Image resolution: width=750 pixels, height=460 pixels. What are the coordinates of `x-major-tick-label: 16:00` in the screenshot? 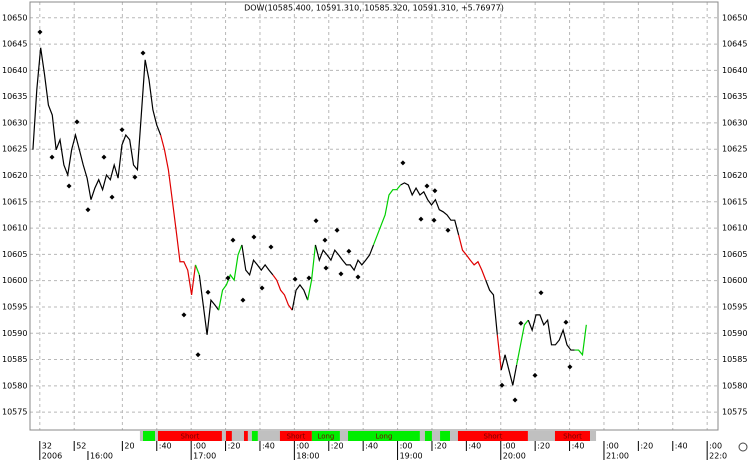 It's located at (101, 456).